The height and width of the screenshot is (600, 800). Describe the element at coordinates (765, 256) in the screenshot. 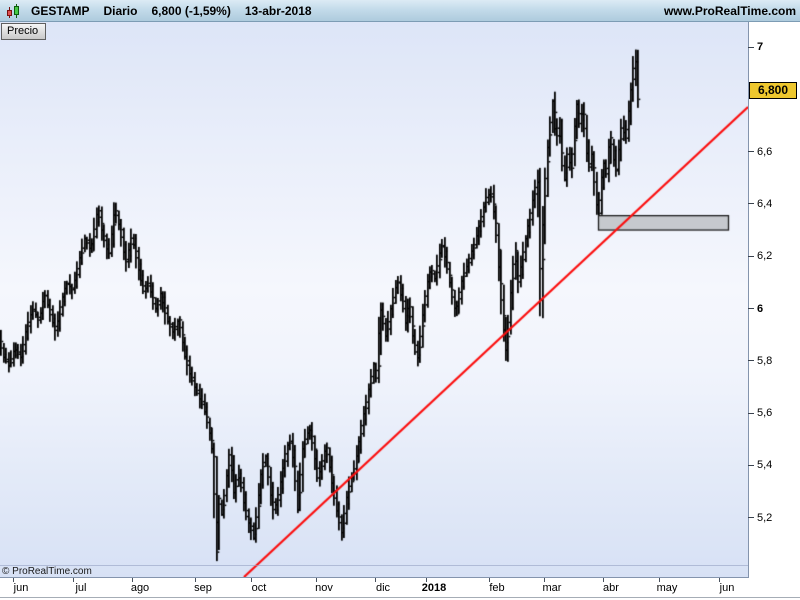

I see `y-axis-label: 6,2` at that location.